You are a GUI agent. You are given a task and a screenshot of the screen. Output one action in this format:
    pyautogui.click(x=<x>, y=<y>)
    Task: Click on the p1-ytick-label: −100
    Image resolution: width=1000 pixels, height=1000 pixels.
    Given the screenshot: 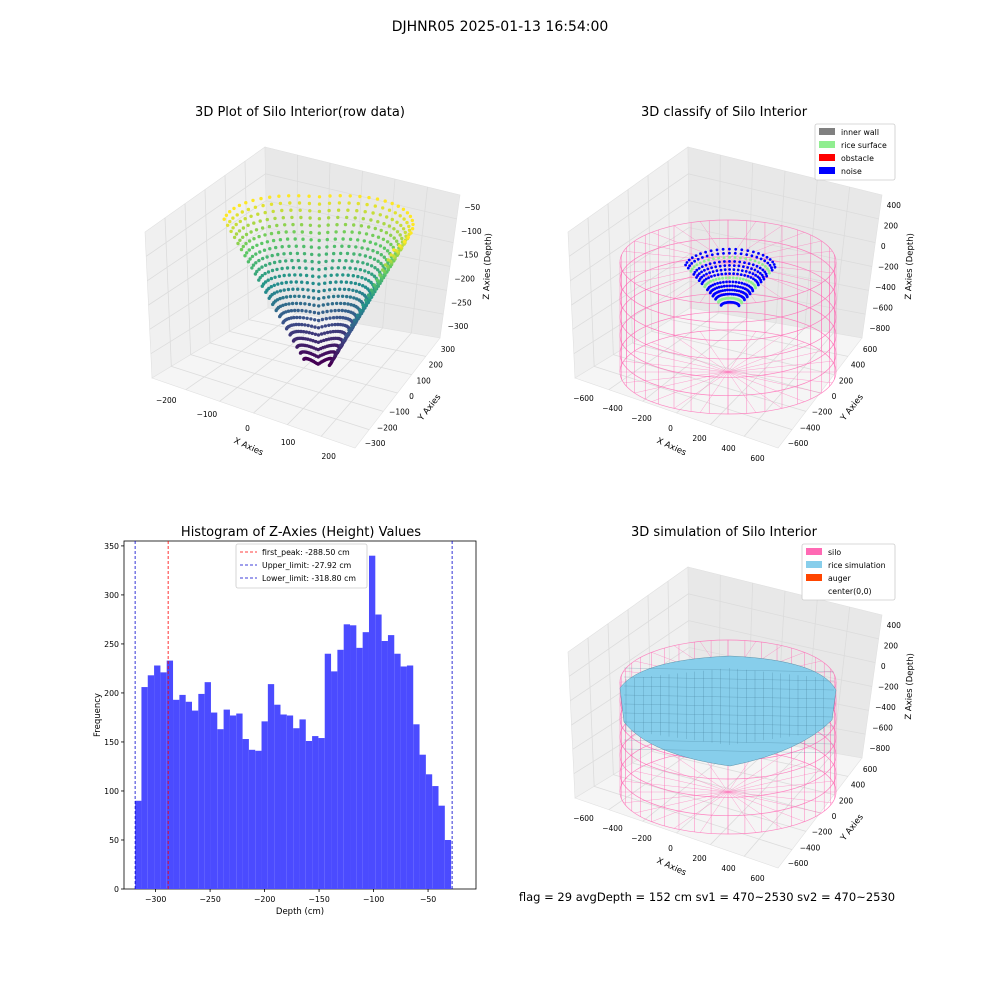 What is the action you would take?
    pyautogui.click(x=399, y=412)
    